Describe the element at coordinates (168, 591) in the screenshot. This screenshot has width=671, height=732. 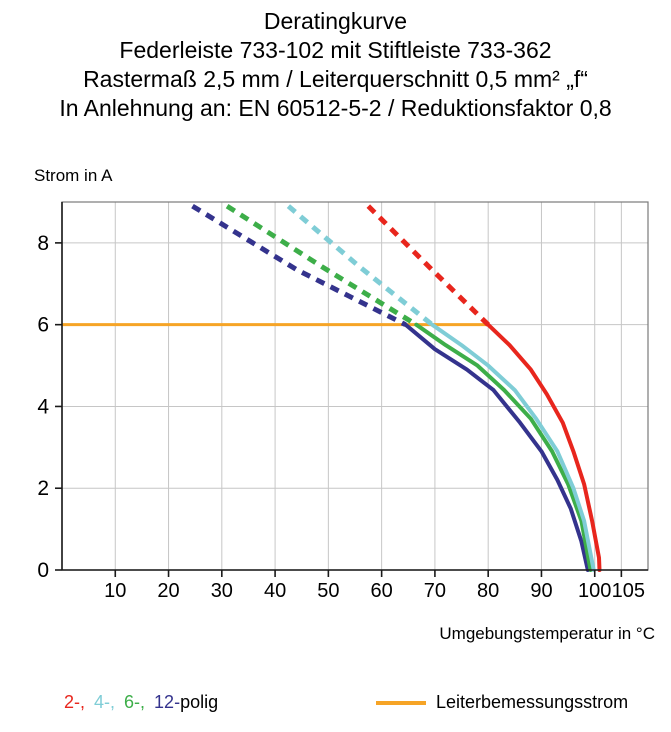
I see `svg-text: 20` at that location.